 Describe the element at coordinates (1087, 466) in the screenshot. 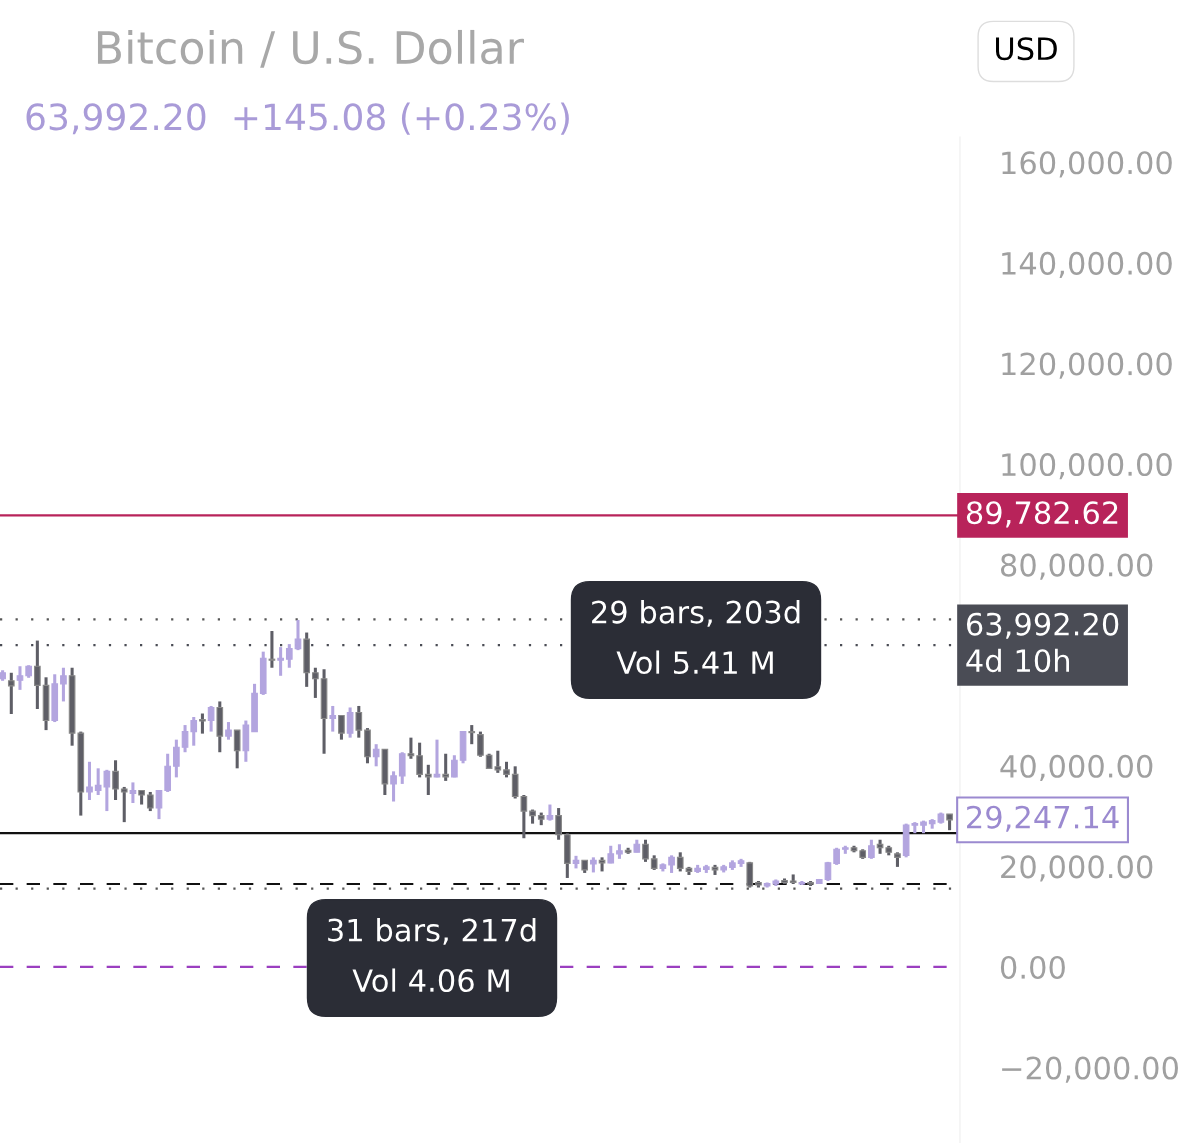

I see `y-tick-label: 100,000.00` at that location.